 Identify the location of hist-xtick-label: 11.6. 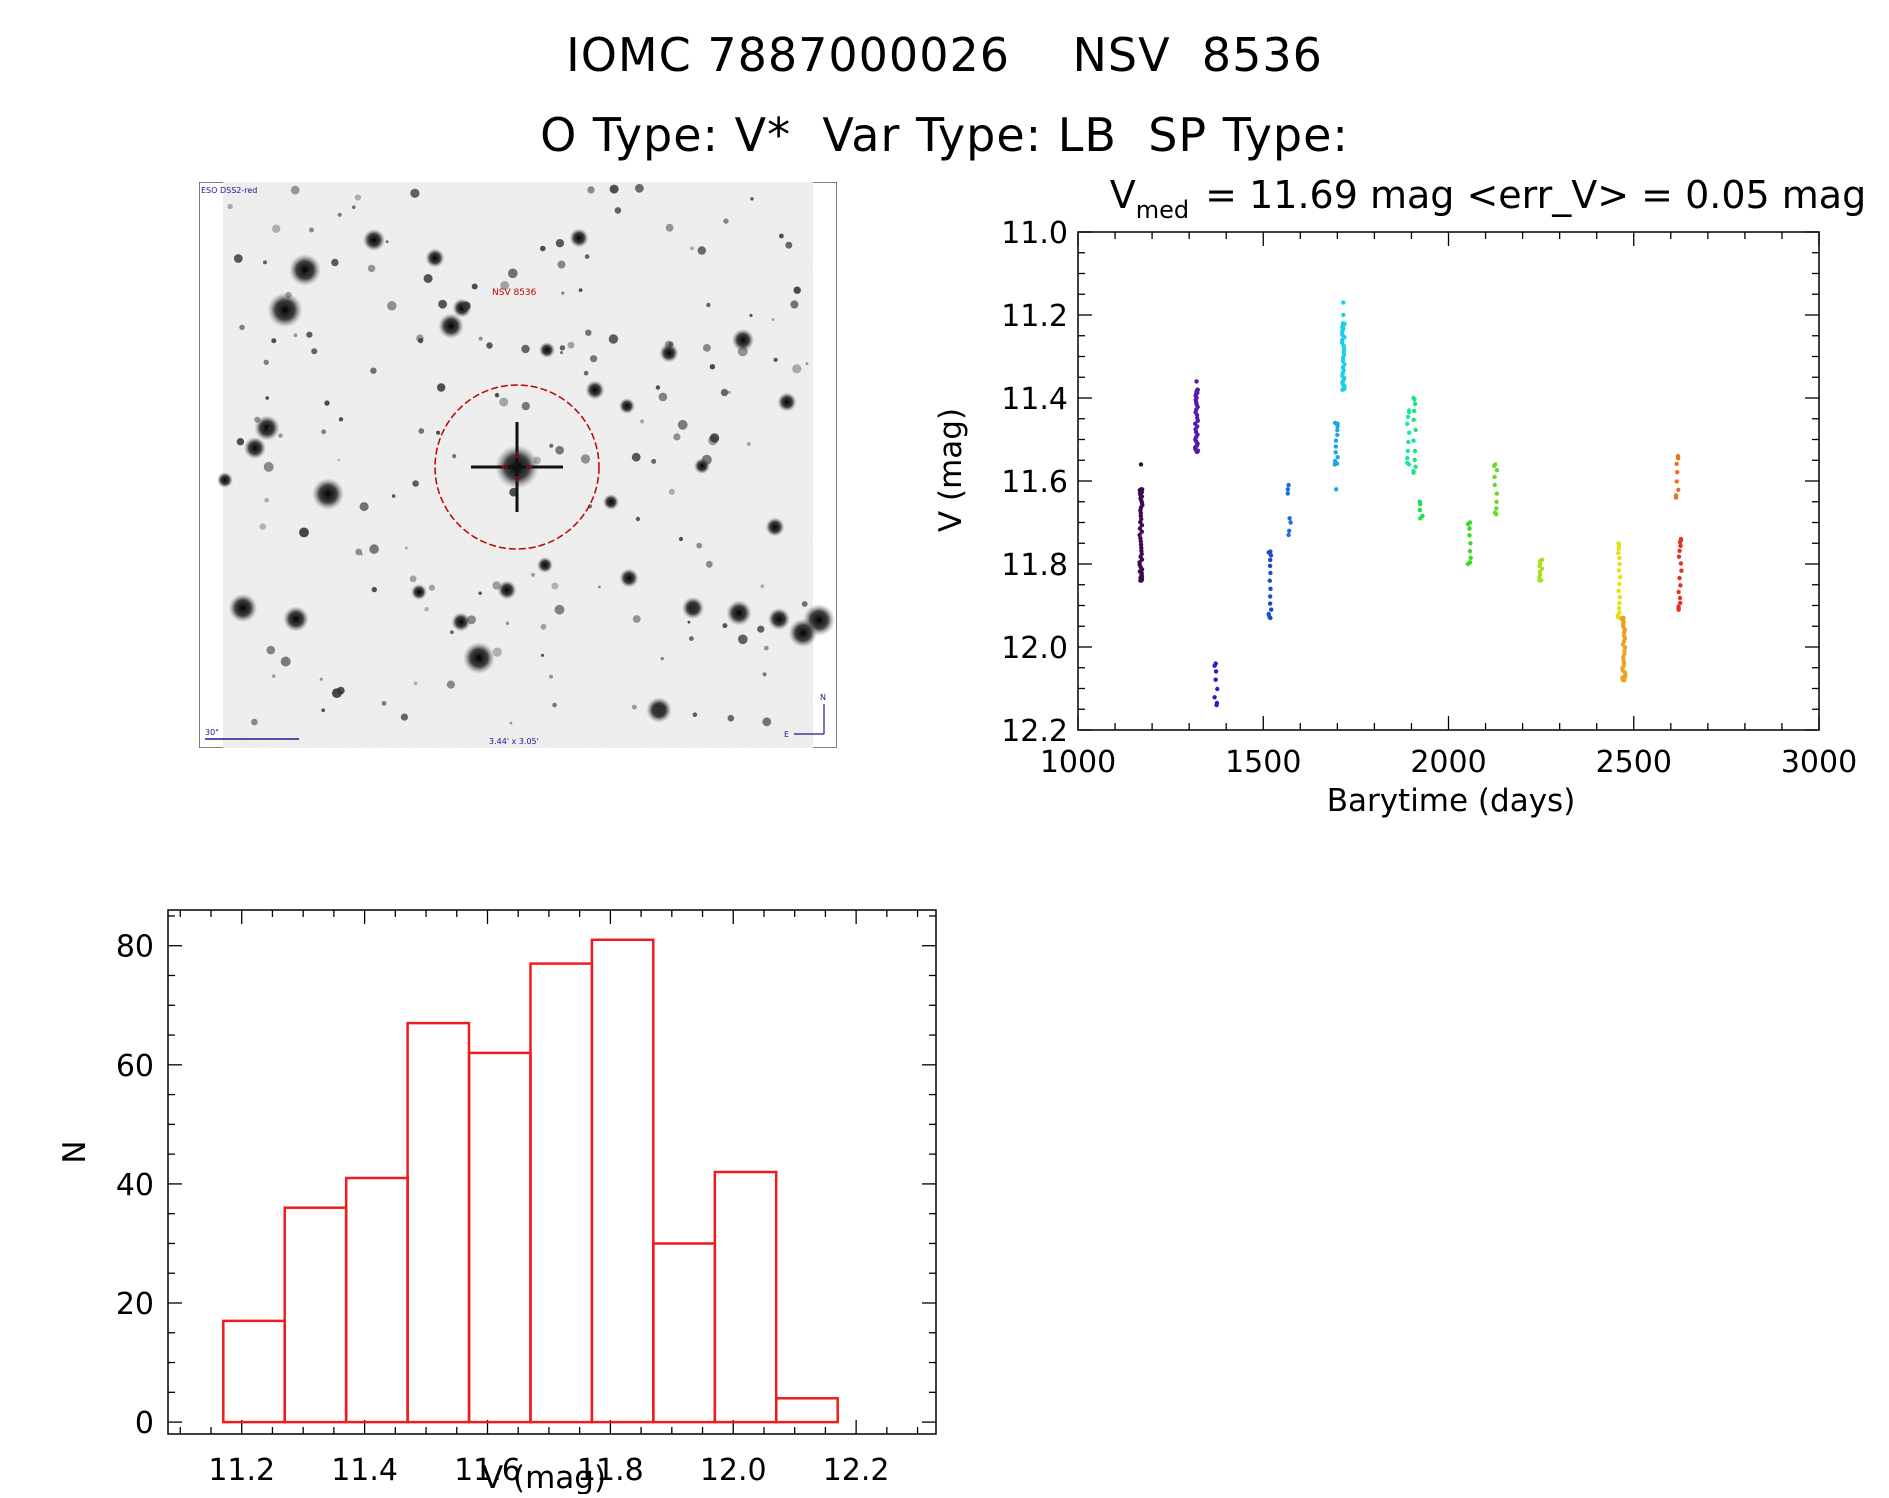
(487, 1470).